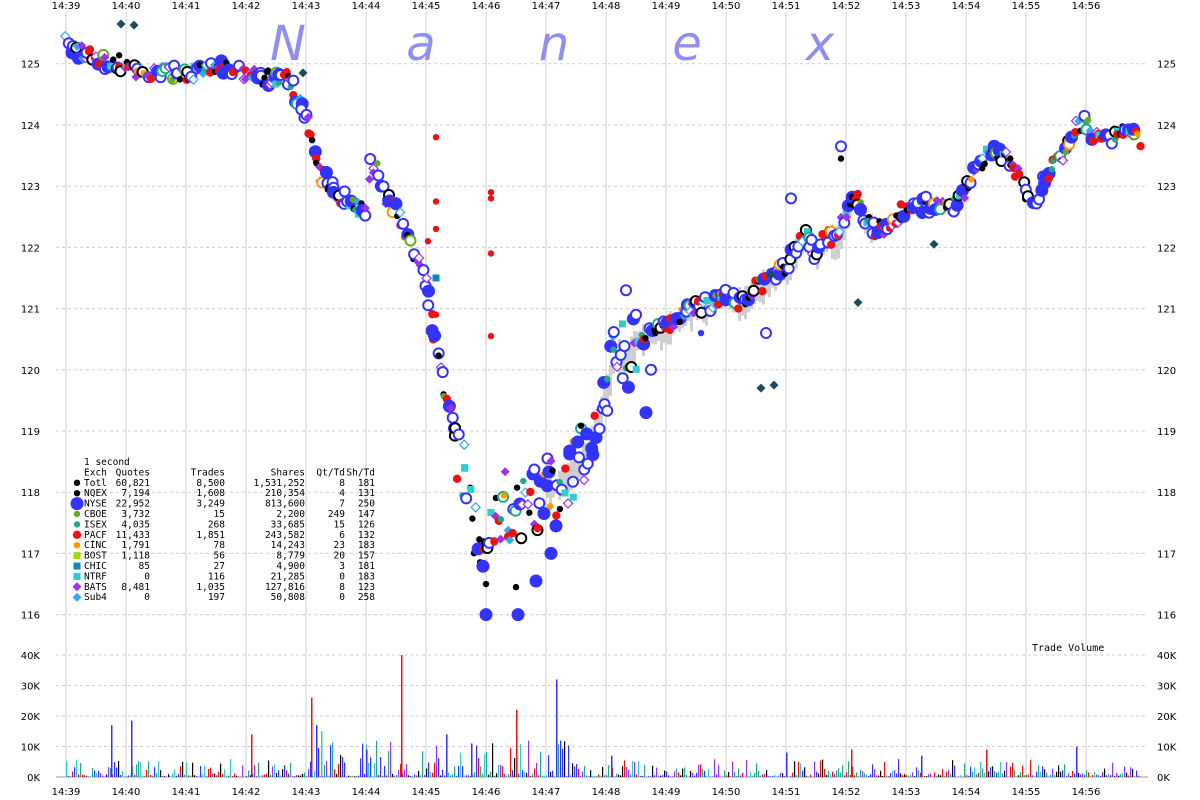 This screenshot has height=800, width=1200. I want to click on legend-cell: 8, so click(342, 483).